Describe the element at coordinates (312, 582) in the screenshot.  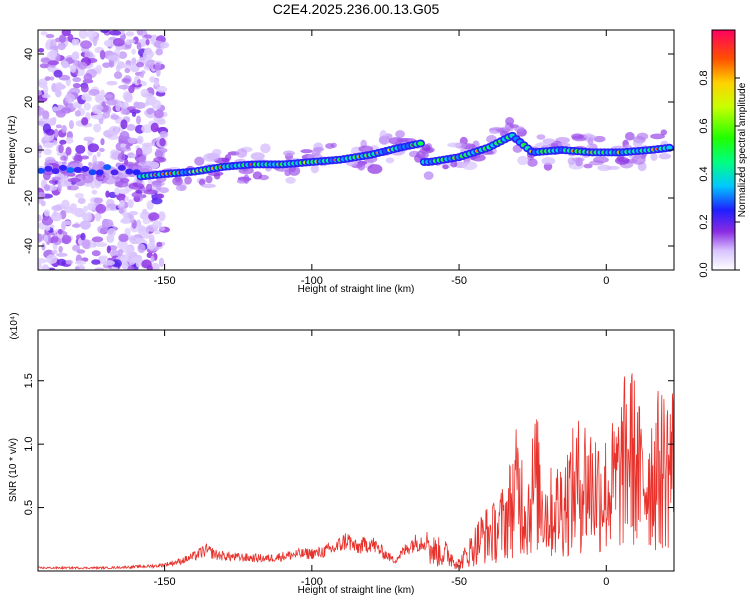
I see `x-tick-label: -100` at that location.